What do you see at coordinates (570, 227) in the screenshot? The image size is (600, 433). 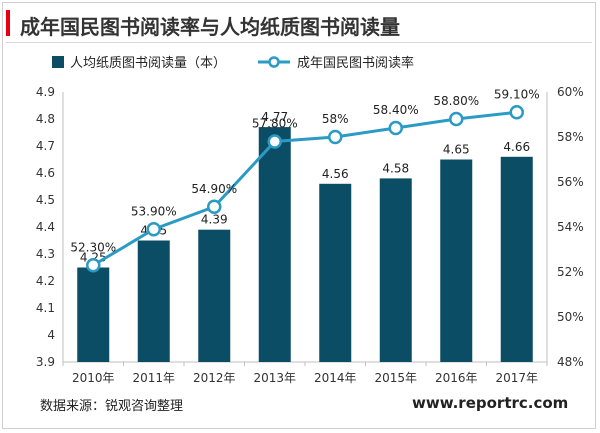 I see `right-axis-tick-label: 54%` at bounding box center [570, 227].